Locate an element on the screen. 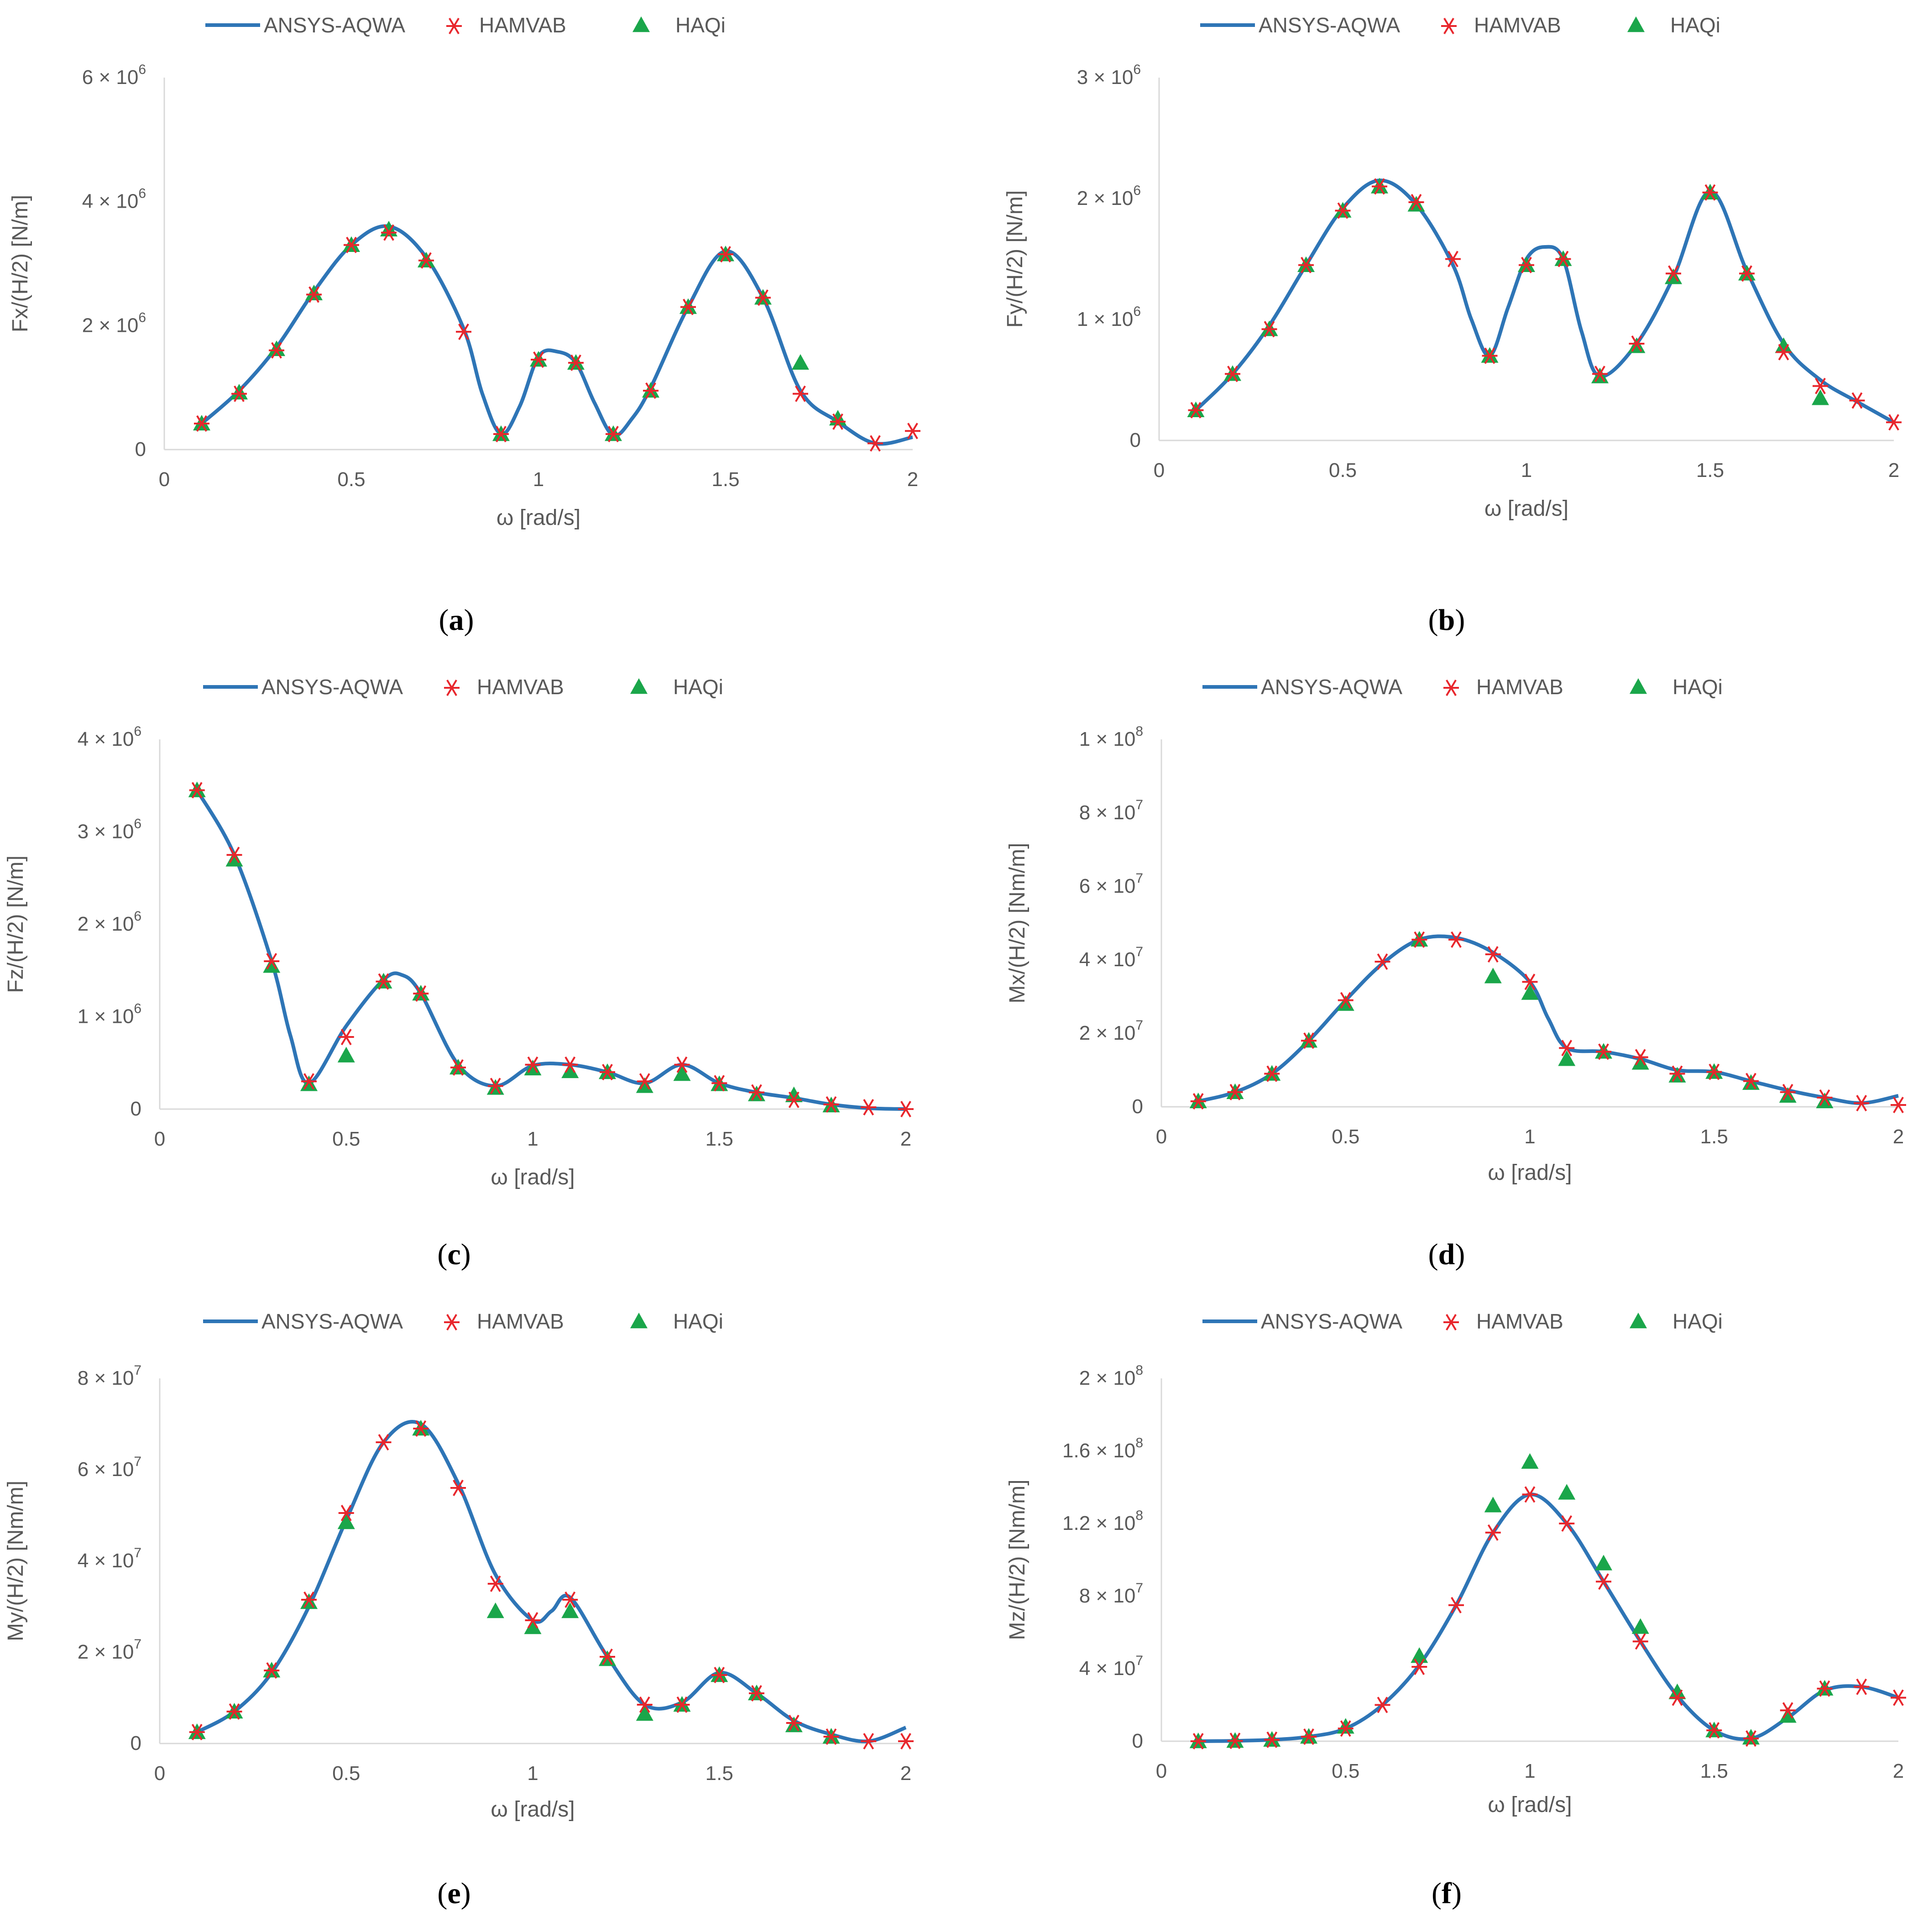 Image resolution: width=1918 pixels, height=1932 pixels. panel-label: (a) is located at coordinates (456, 620).